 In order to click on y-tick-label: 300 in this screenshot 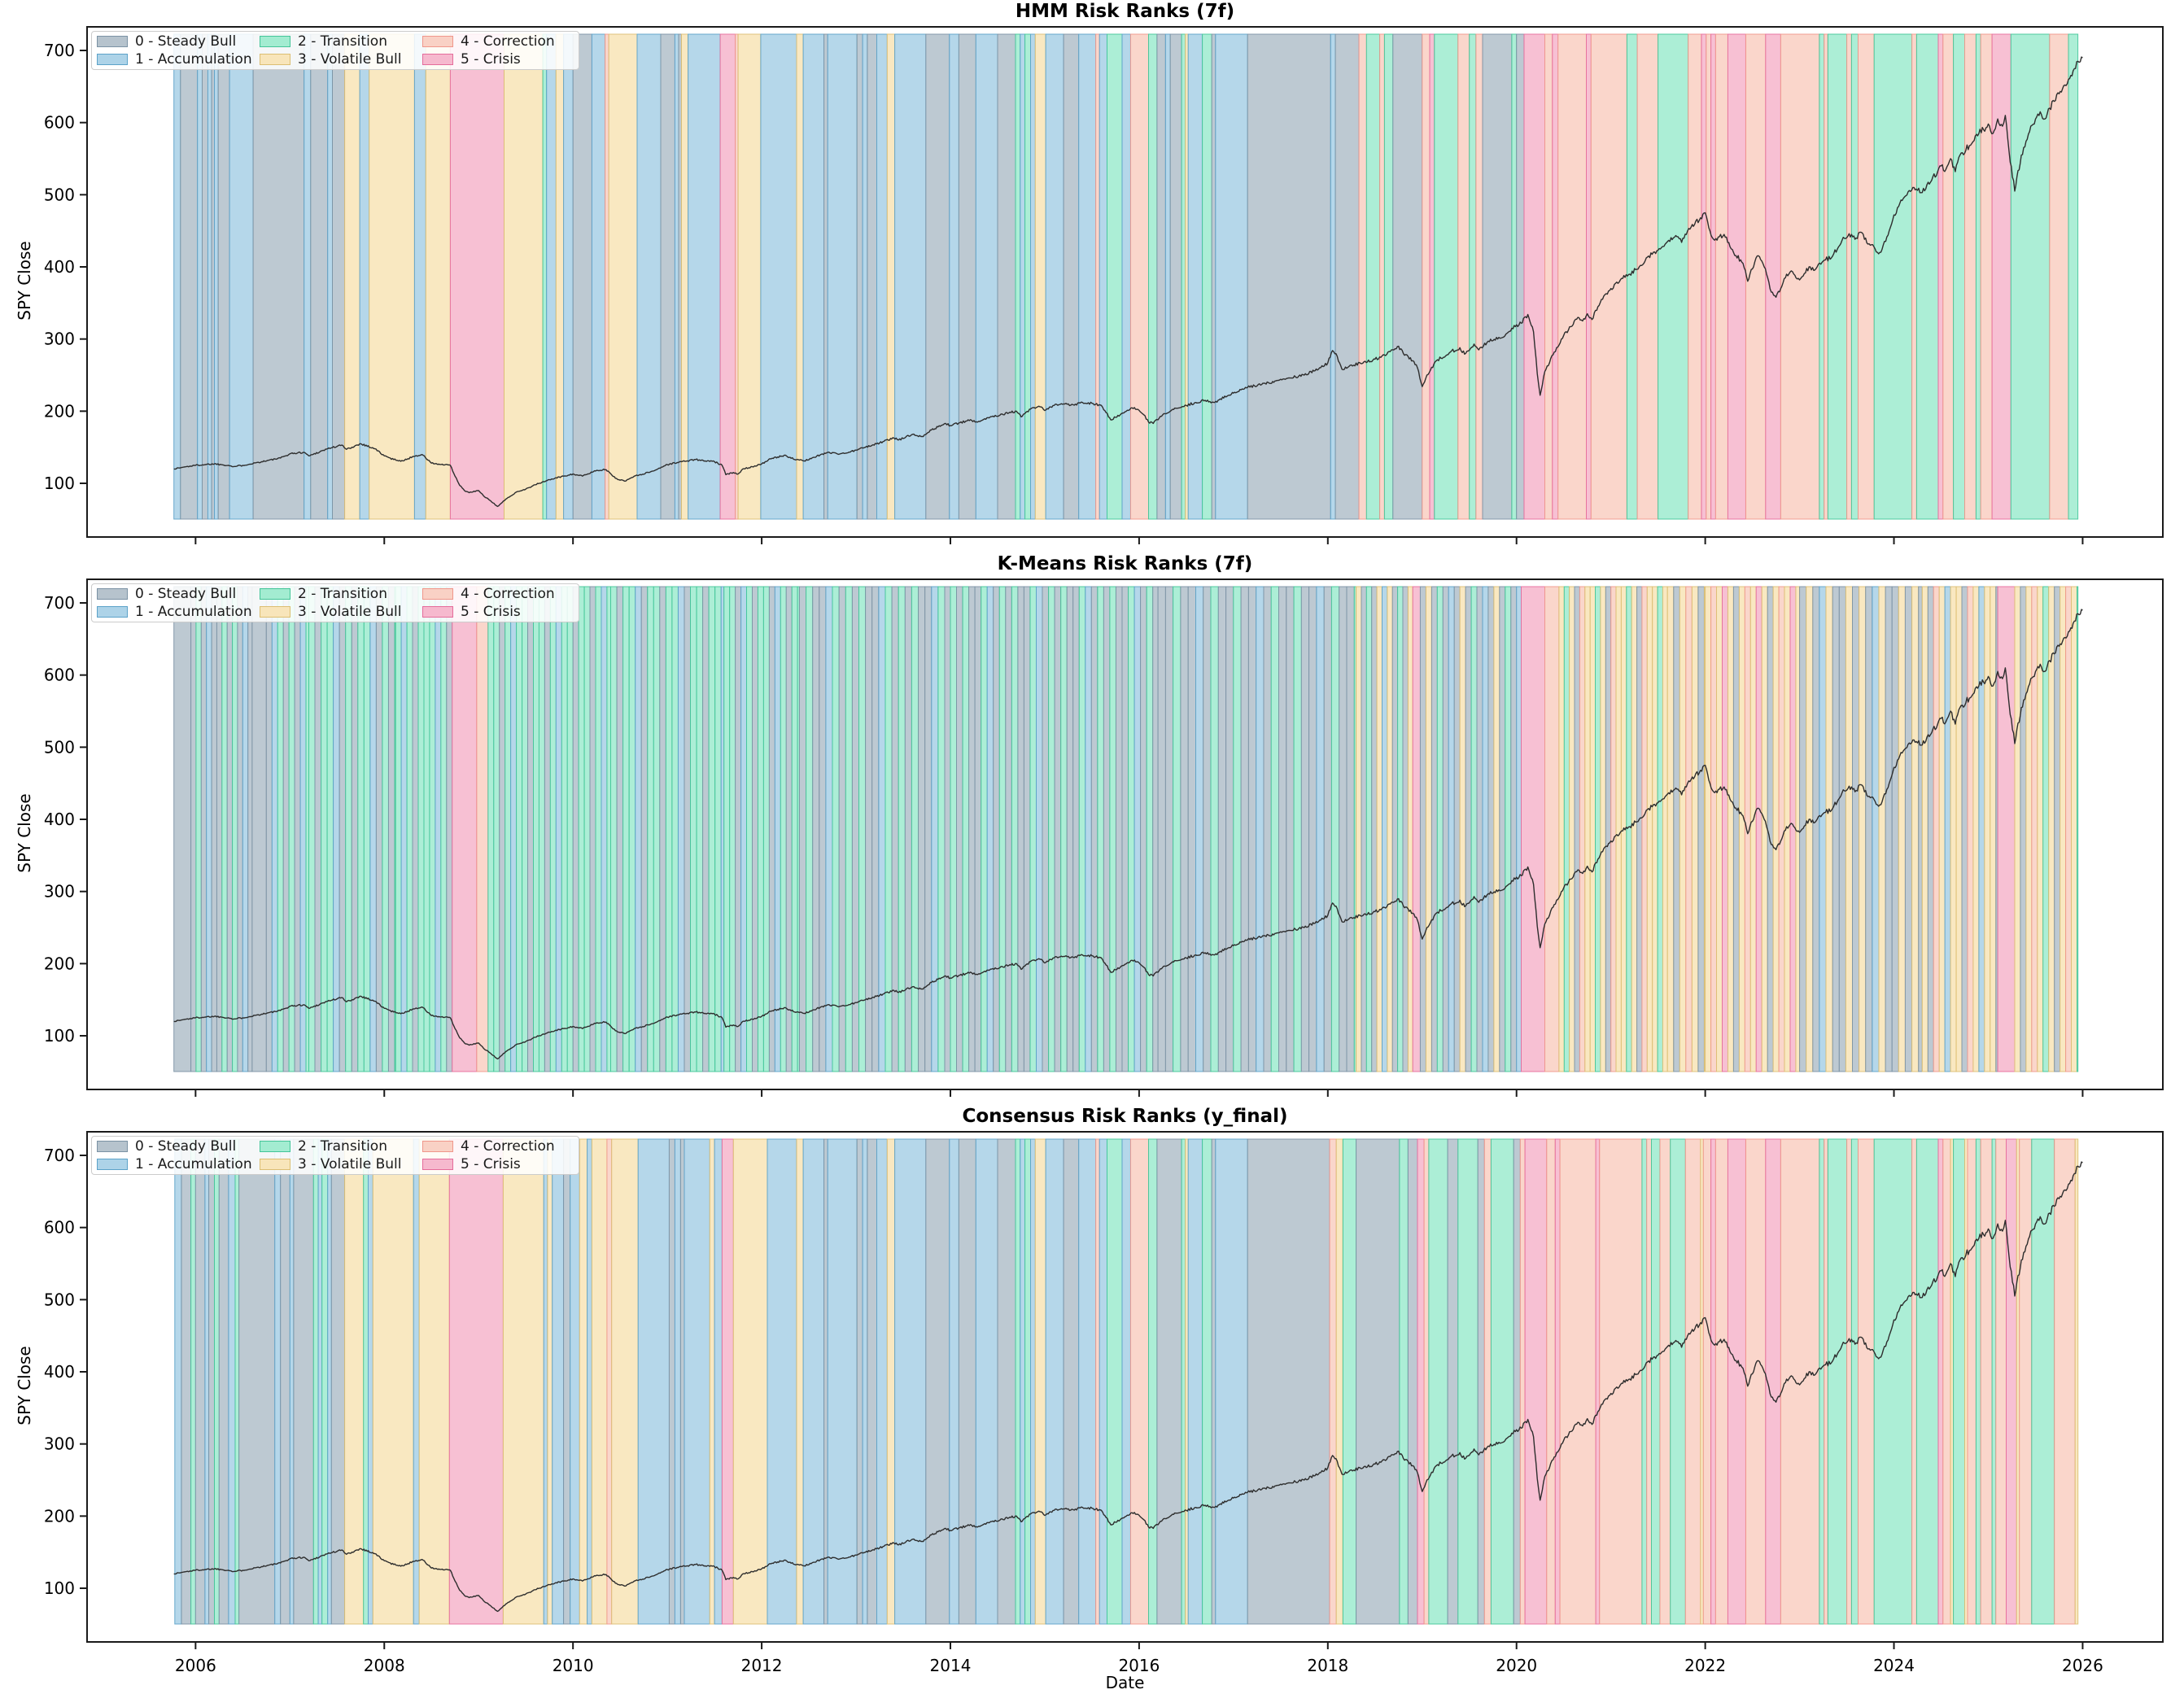, I will do `click(60, 339)`.